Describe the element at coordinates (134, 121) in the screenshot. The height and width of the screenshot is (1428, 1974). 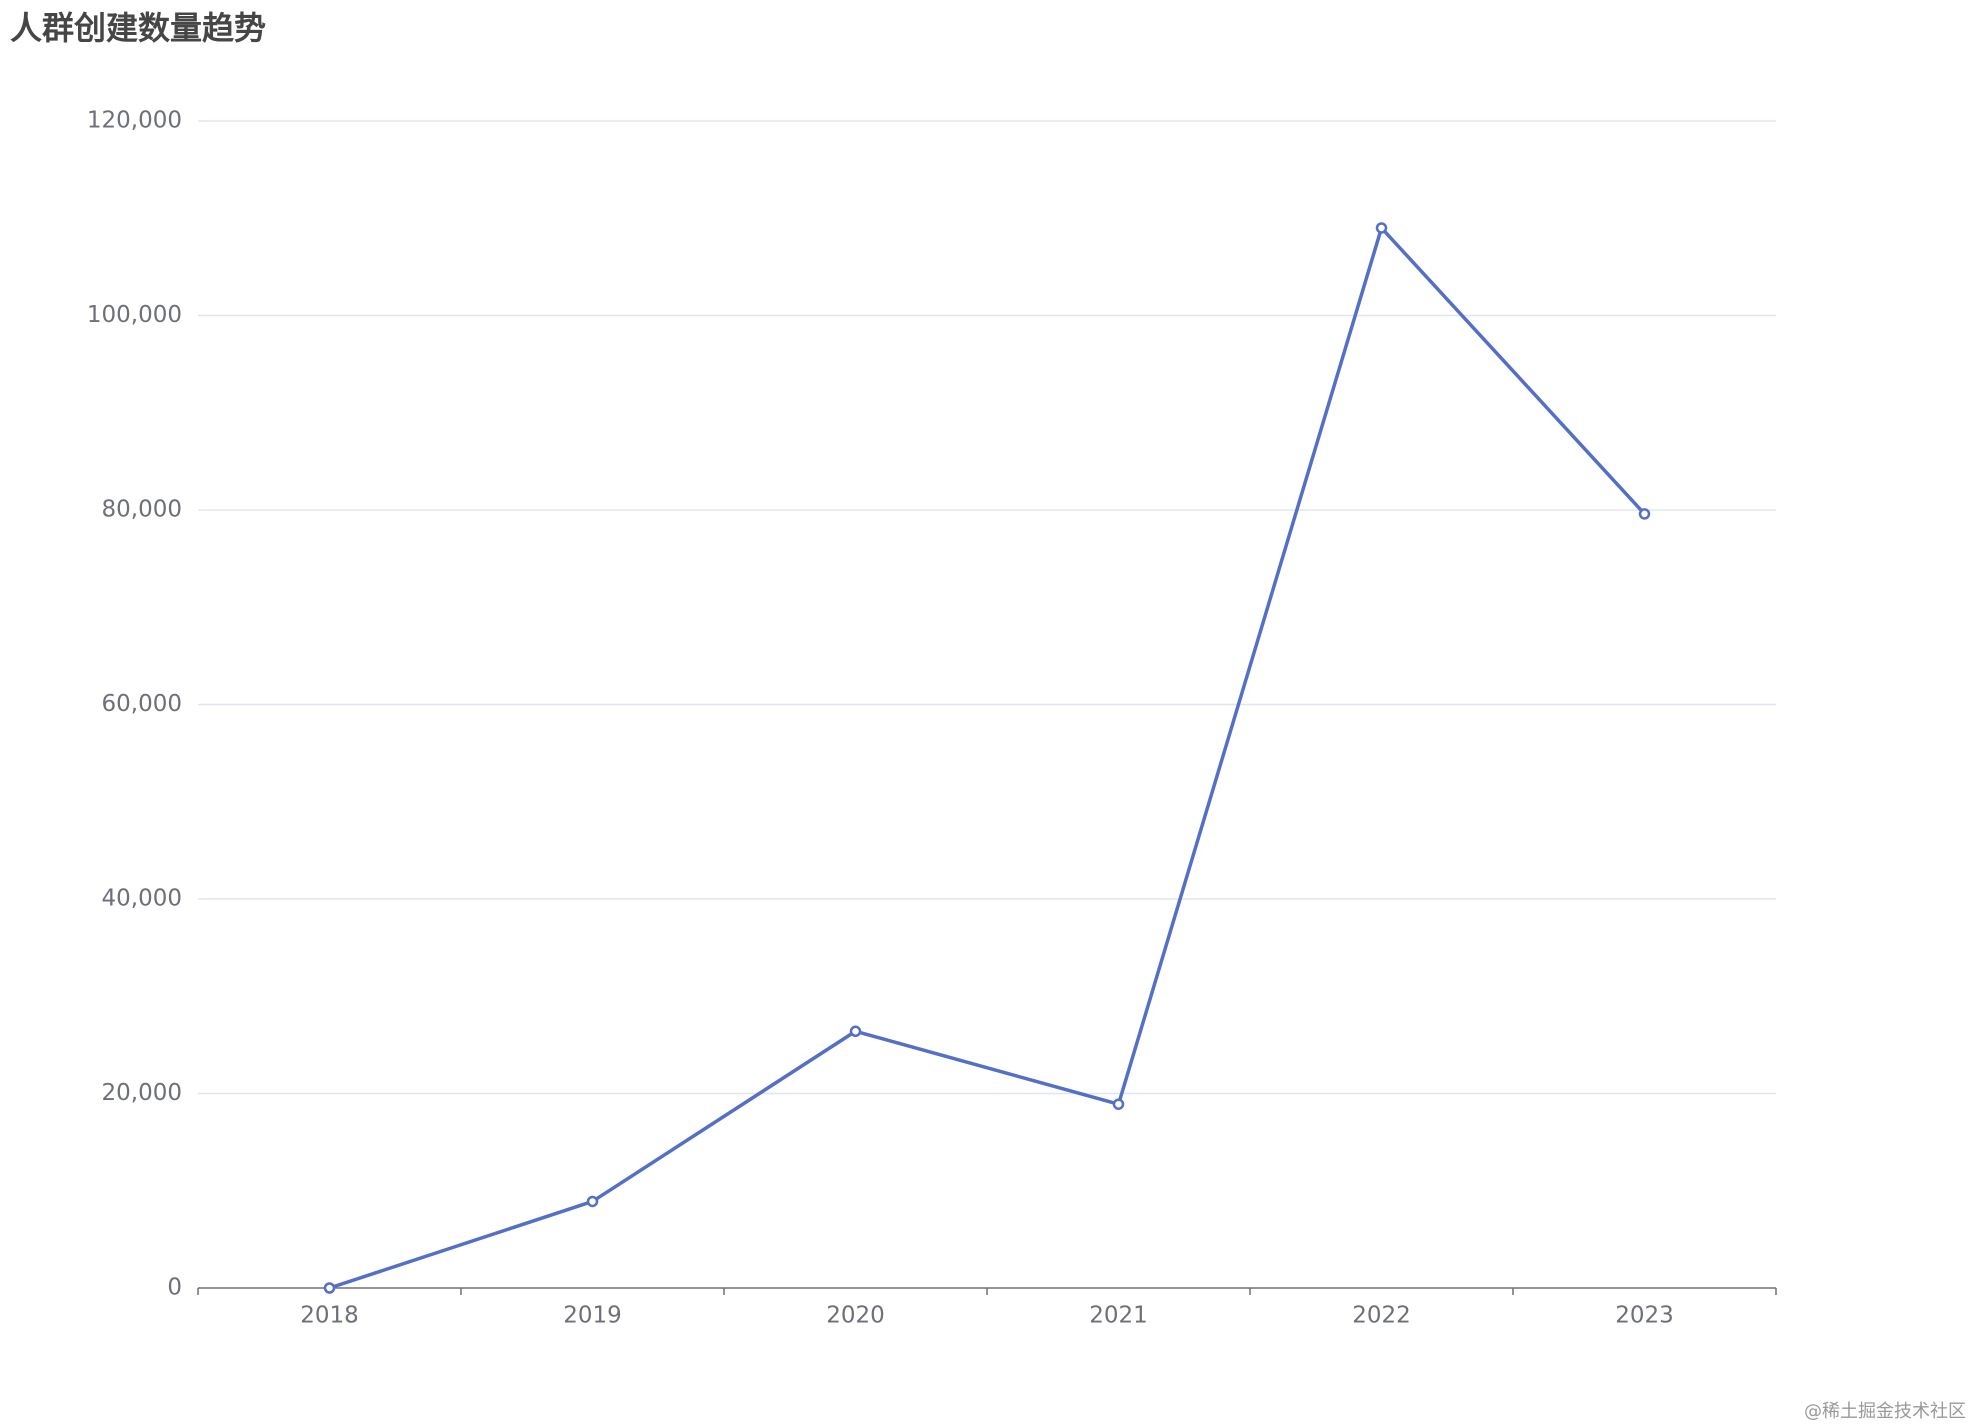
I see `y-tick-label: 120,000` at that location.